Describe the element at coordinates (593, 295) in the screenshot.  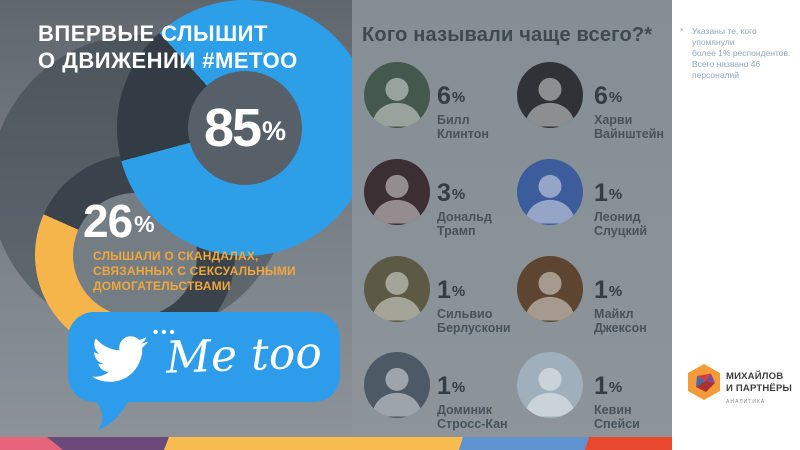
I see `person-cell-michael-jackson: 1% Майкл Джексон` at that location.